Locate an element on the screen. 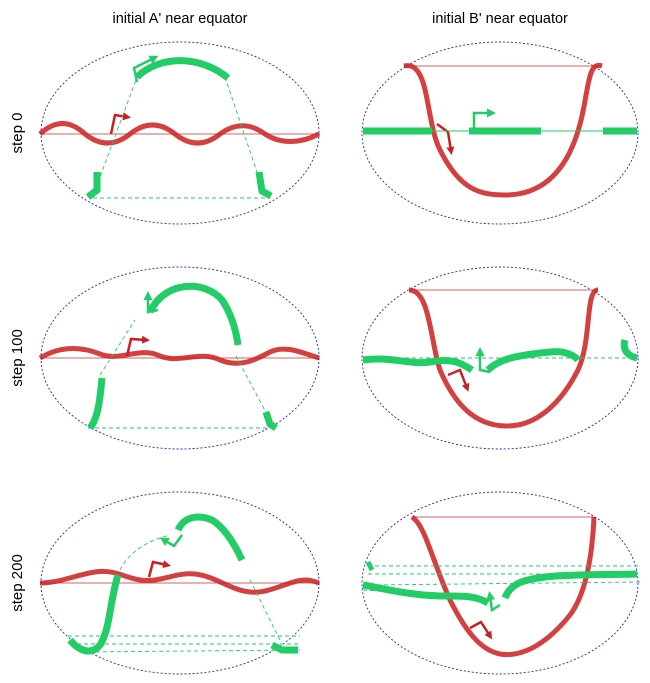  column-title-b: initial B' near equator is located at coordinates (500, 19).